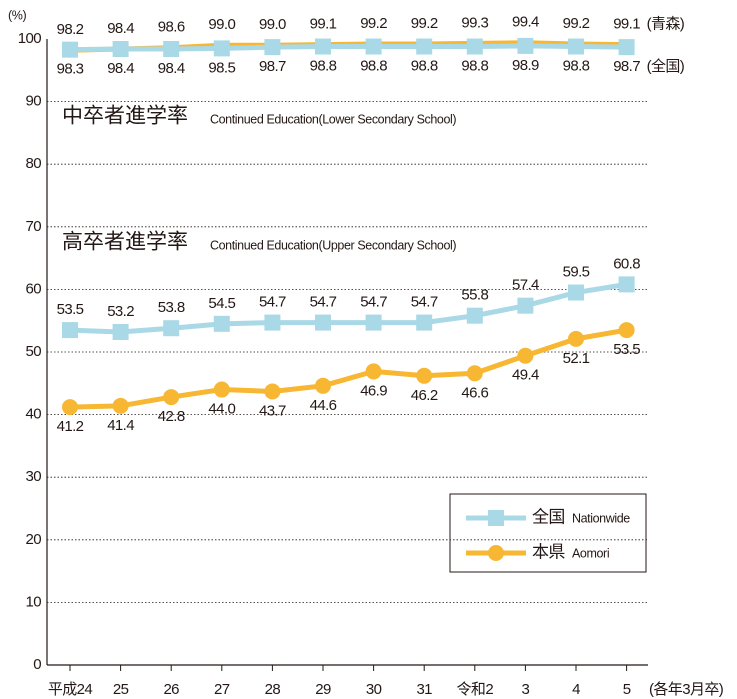  Describe the element at coordinates (34, 288) in the screenshot. I see `y-tick-label: 60` at that location.